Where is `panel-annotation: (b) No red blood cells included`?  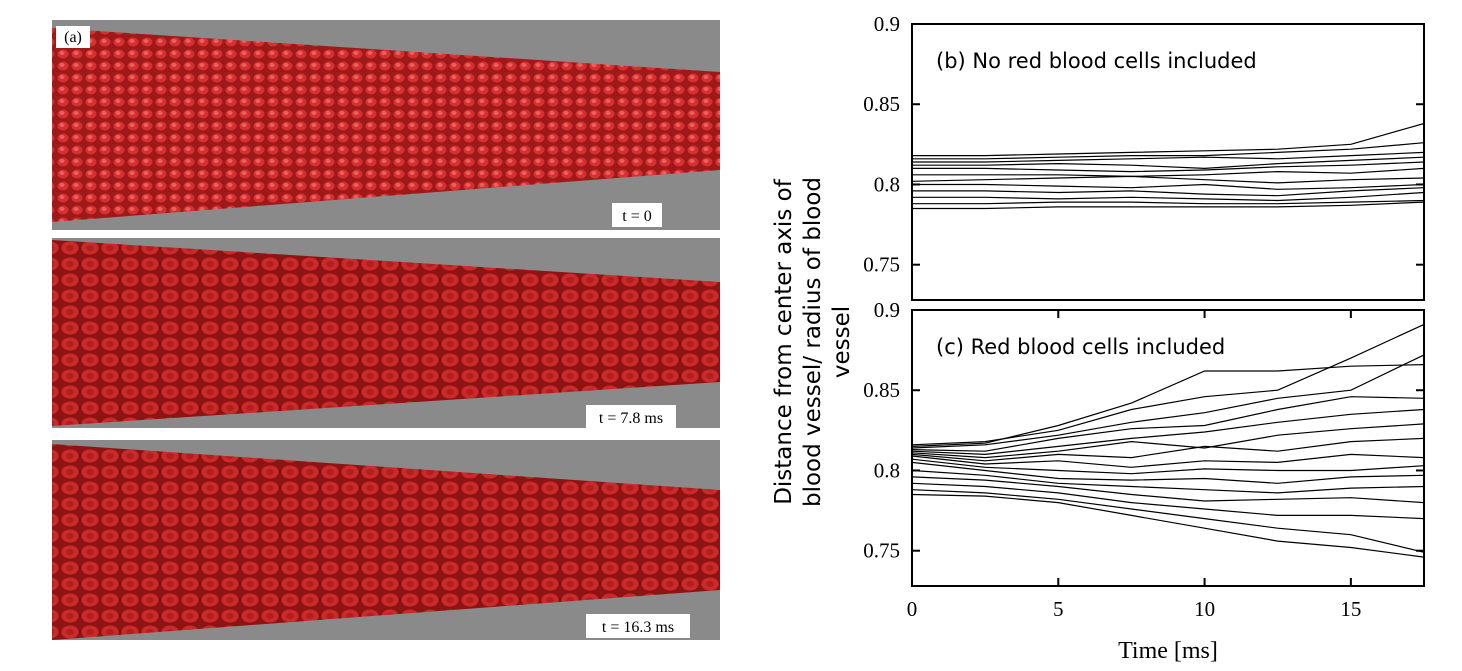
panel-annotation: (b) No red blood cells included is located at coordinates (1096, 61).